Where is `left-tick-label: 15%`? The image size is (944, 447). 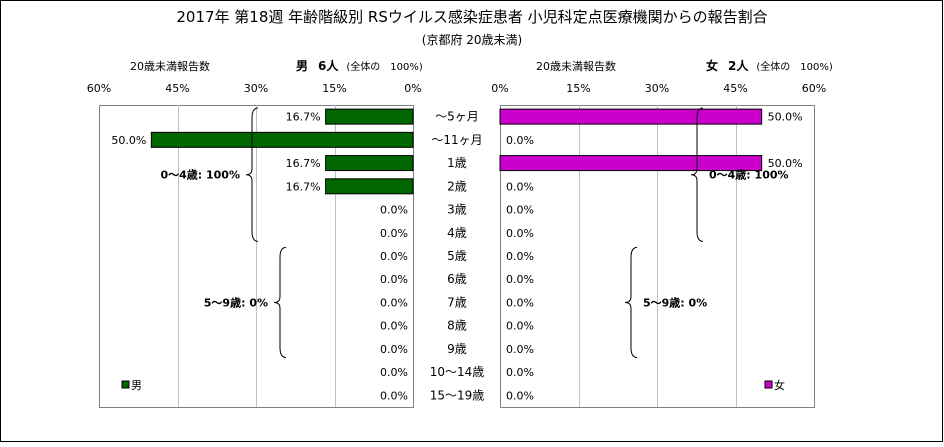 left-tick-label: 15% is located at coordinates (334, 88).